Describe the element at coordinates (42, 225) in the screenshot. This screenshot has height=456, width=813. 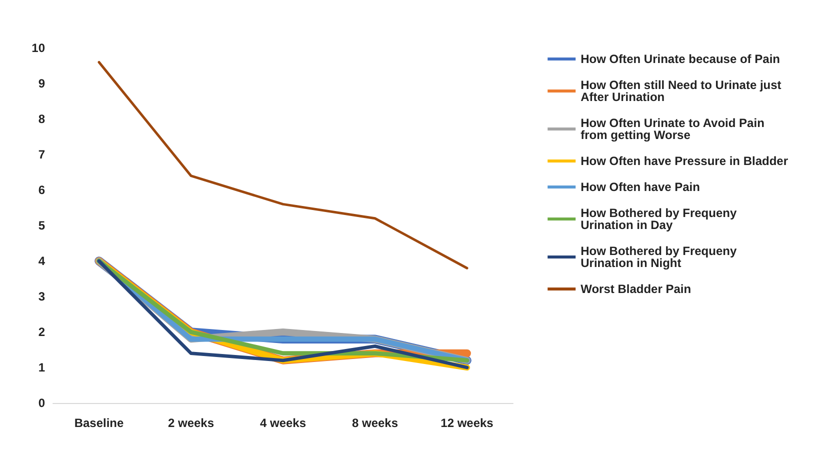
I see `y-tick-label: 5` at that location.